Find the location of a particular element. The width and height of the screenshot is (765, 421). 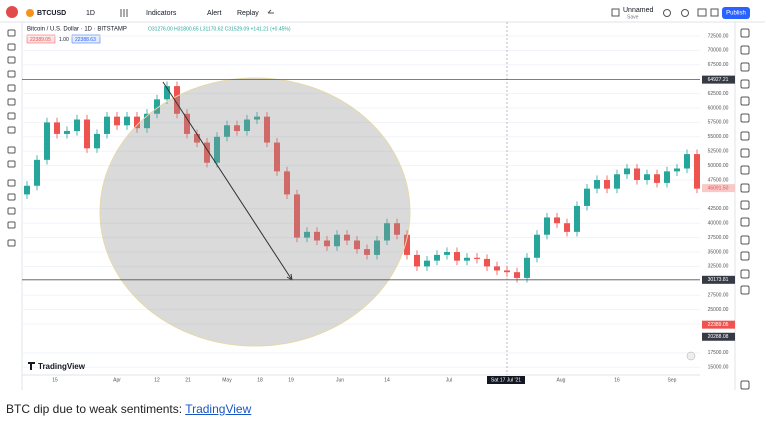

y-tick-label: 47500.00 is located at coordinates (718, 180).